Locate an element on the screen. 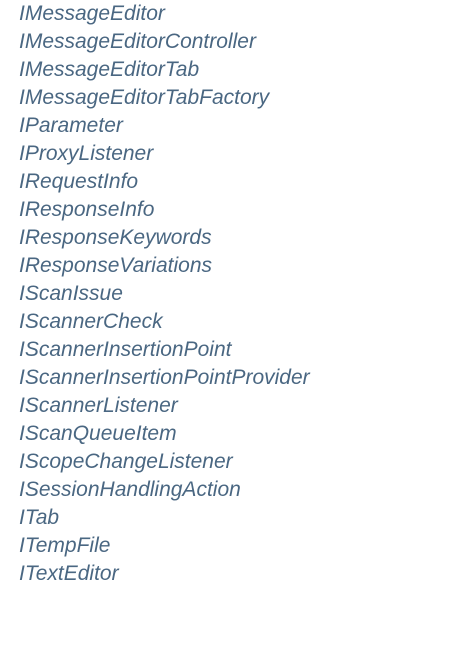 This screenshot has width=474, height=658. class-list-item: IParameter is located at coordinates (164, 126).